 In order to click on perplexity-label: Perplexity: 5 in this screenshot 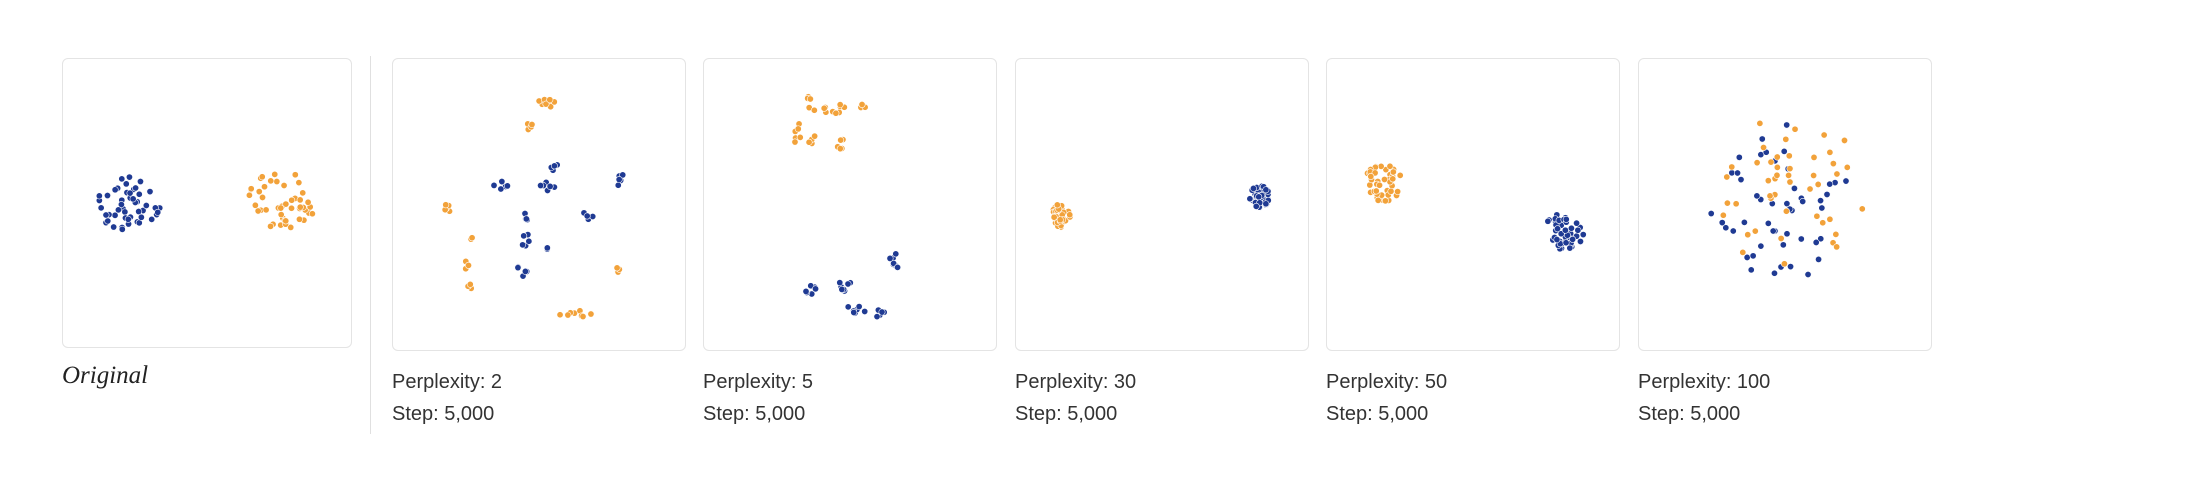, I will do `click(758, 382)`.